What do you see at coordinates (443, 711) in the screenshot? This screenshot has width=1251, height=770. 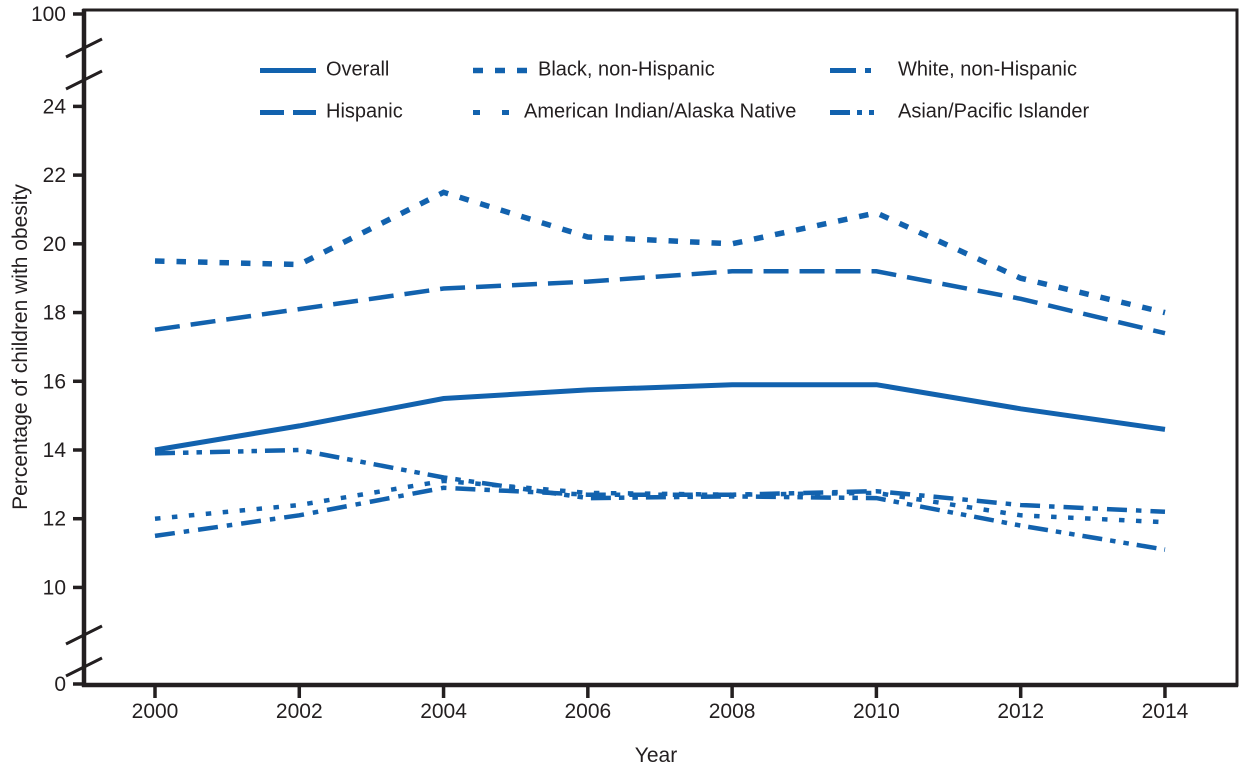 I see `x-tick-label: 2004` at bounding box center [443, 711].